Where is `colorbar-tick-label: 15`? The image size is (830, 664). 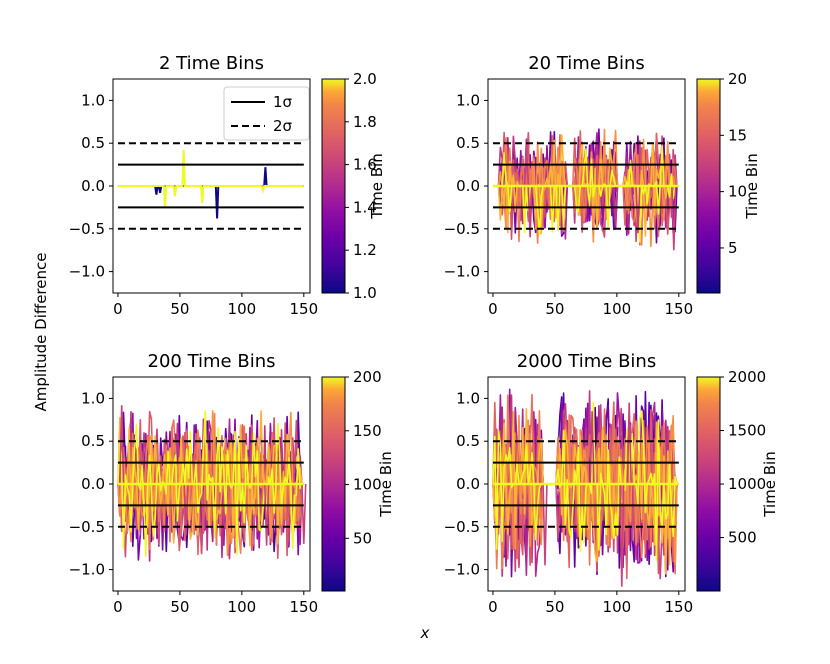
colorbar-tick-label: 15 is located at coordinates (737, 135).